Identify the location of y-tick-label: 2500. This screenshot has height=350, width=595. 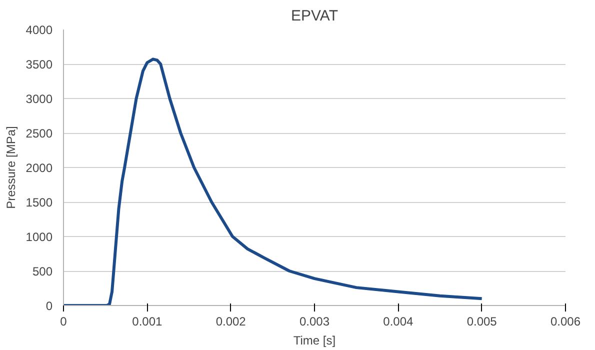
(39, 133).